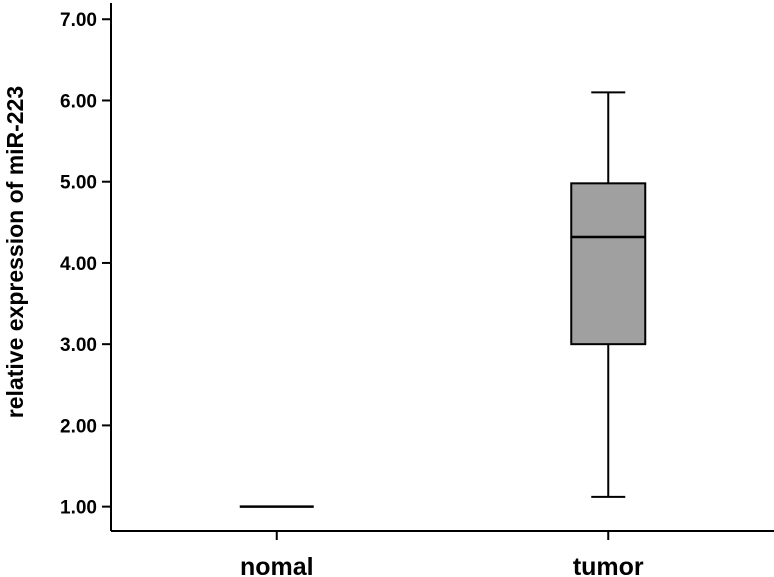 Image resolution: width=774 pixels, height=577 pixels. Describe the element at coordinates (277, 565) in the screenshot. I see `x-tick-label: nomal` at that location.